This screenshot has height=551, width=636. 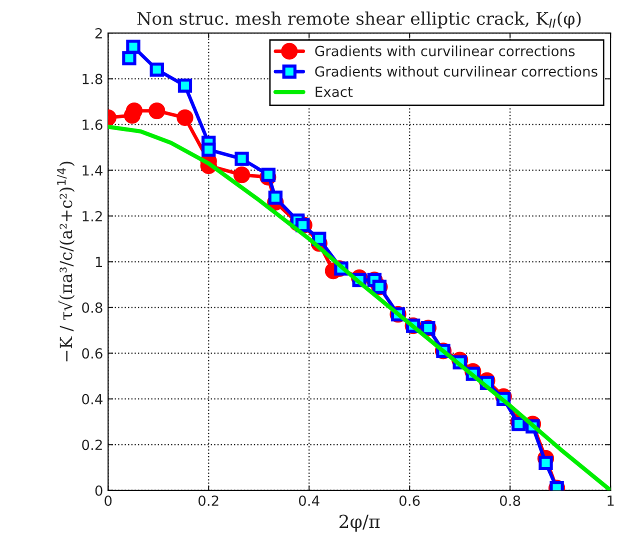 I want to click on y-tick-label: 0.8, so click(x=92, y=307).